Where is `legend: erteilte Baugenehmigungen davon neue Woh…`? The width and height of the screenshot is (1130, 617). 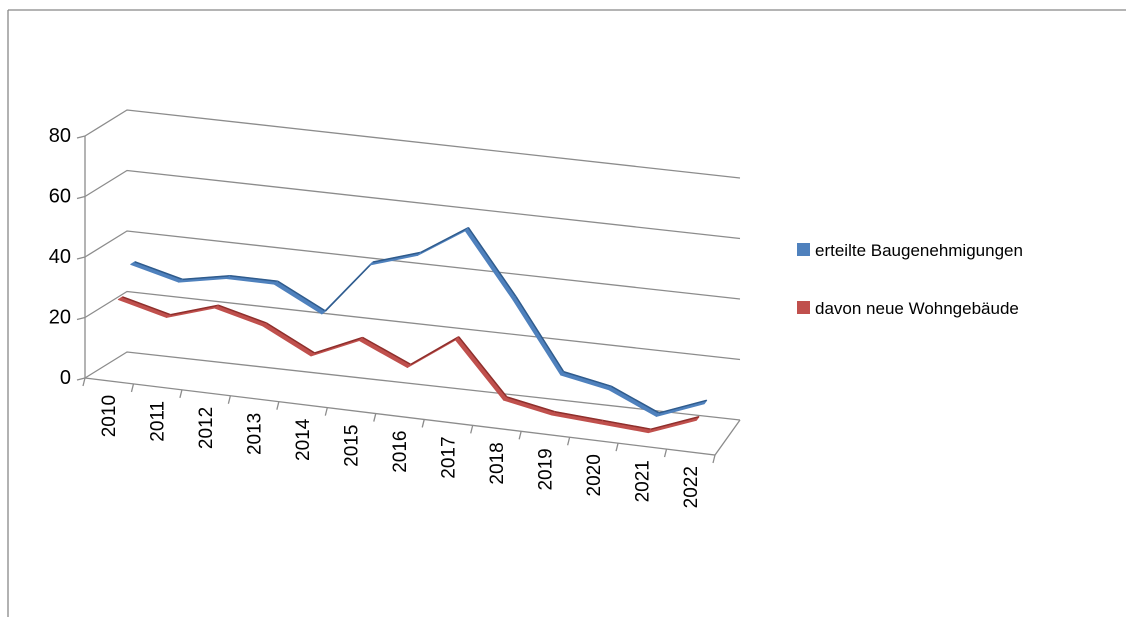
legend: erteilte Baugenehmigungen davon neue Woh… is located at coordinates (910, 279).